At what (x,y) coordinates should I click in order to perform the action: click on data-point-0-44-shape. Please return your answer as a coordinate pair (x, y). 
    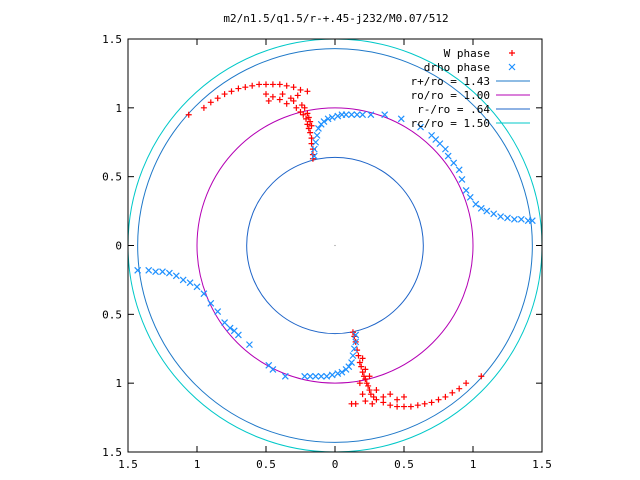
    Looking at the image, I should click on (481, 376).